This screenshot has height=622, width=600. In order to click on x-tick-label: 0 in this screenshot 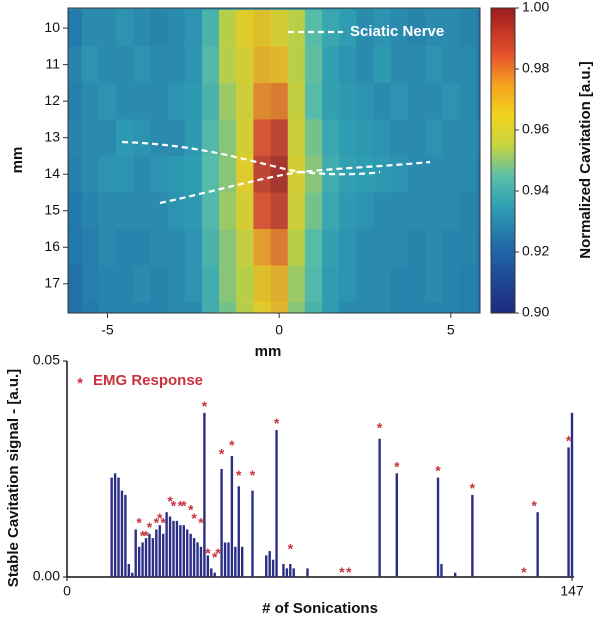, I will do `click(279, 330)`.